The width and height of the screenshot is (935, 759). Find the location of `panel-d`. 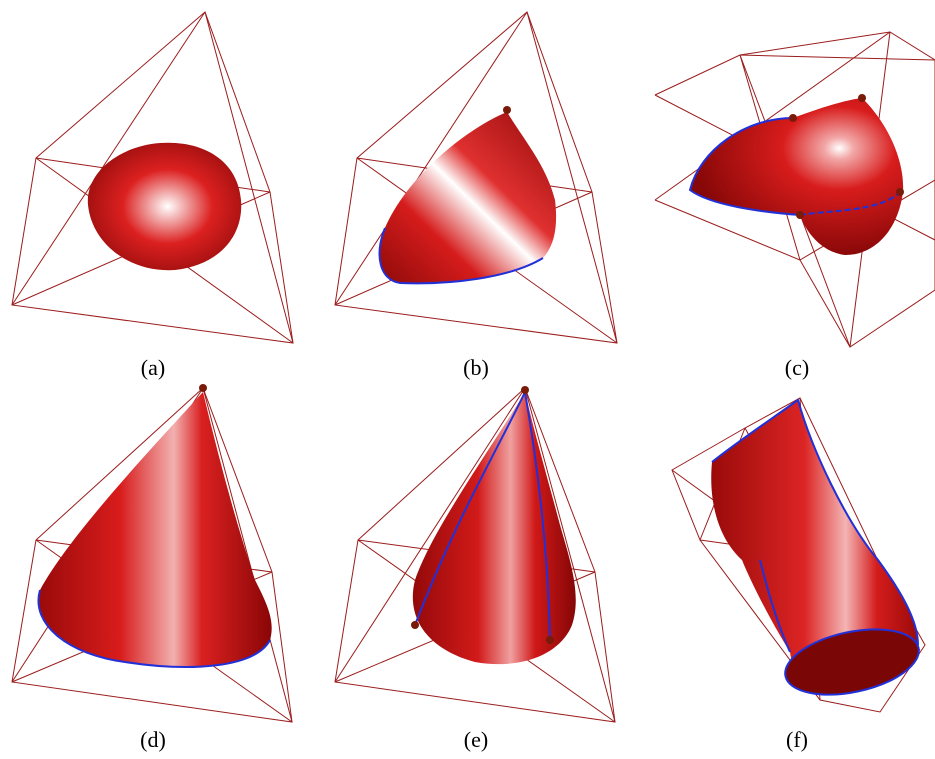

panel-d is located at coordinates (152, 553).